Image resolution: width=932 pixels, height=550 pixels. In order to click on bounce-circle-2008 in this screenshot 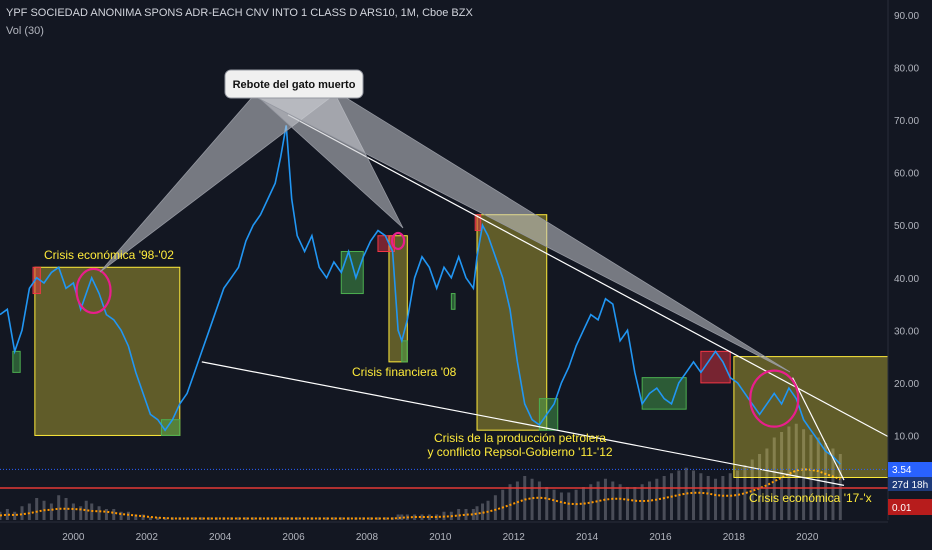, I will do `click(398, 241)`.